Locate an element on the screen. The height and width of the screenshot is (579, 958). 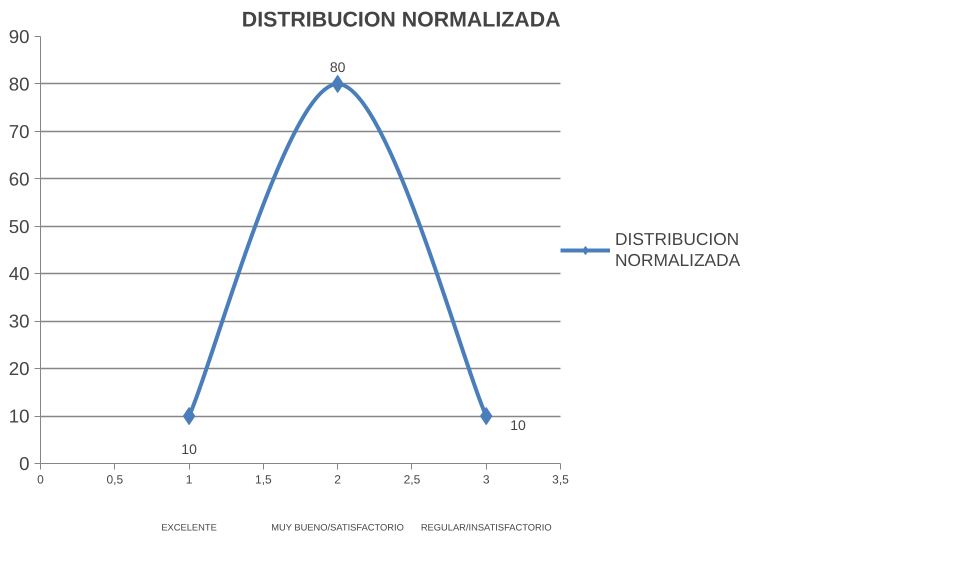
x-tick-label: 2,5 is located at coordinates (412, 479).